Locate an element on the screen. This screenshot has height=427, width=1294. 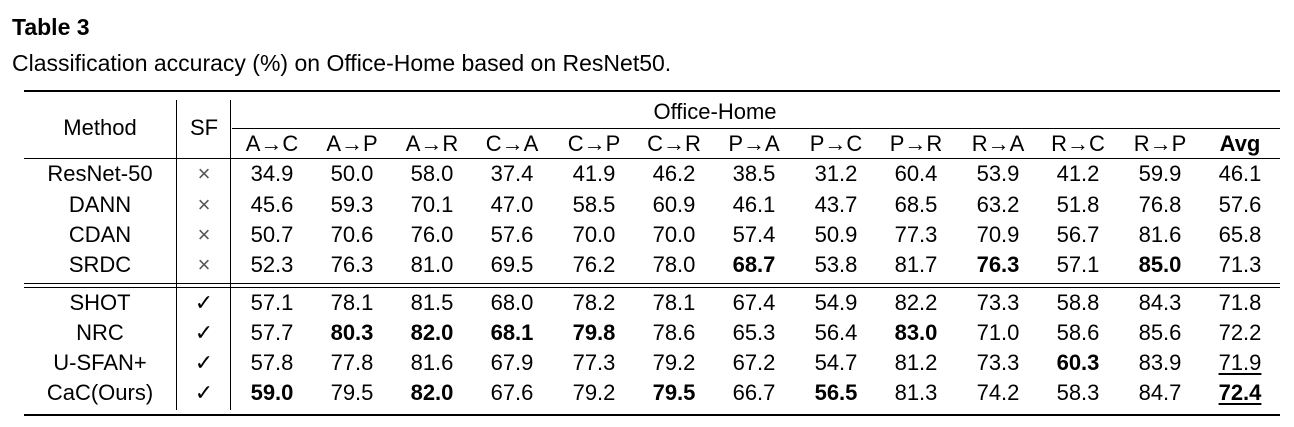
method-name: DANN is located at coordinates (100, 204).